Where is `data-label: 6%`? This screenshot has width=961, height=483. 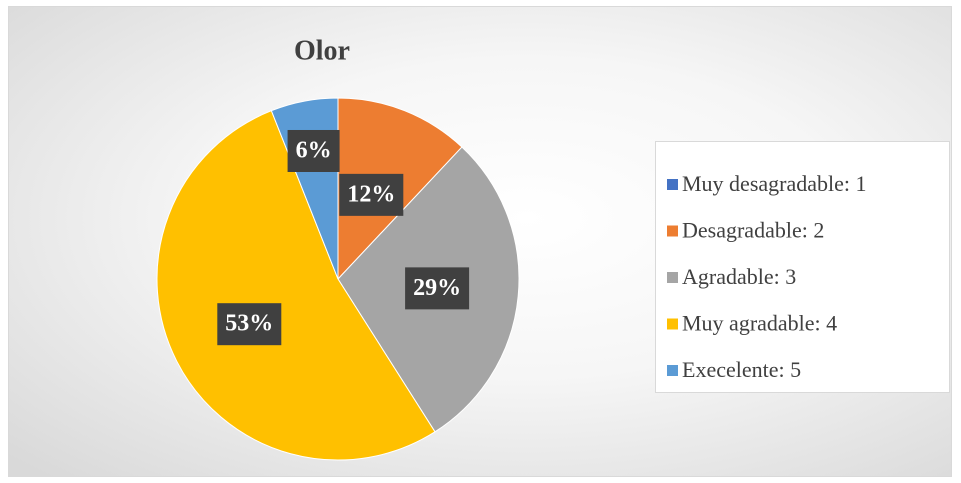
data-label: 6% is located at coordinates (314, 150).